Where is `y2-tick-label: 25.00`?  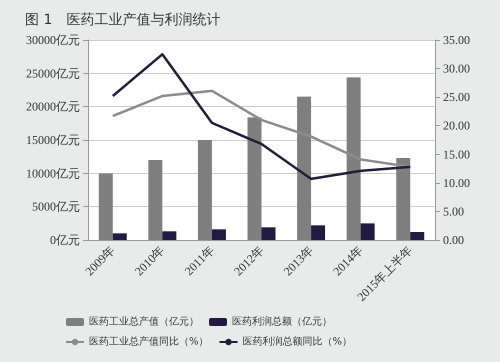 y2-tick-label: 25.00 is located at coordinates (456, 97).